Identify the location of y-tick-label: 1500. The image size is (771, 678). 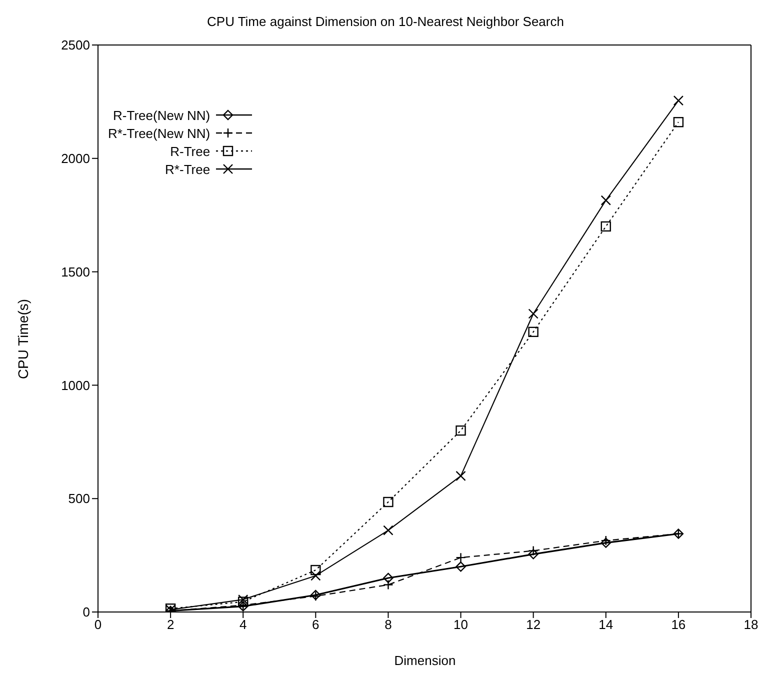
(75, 272).